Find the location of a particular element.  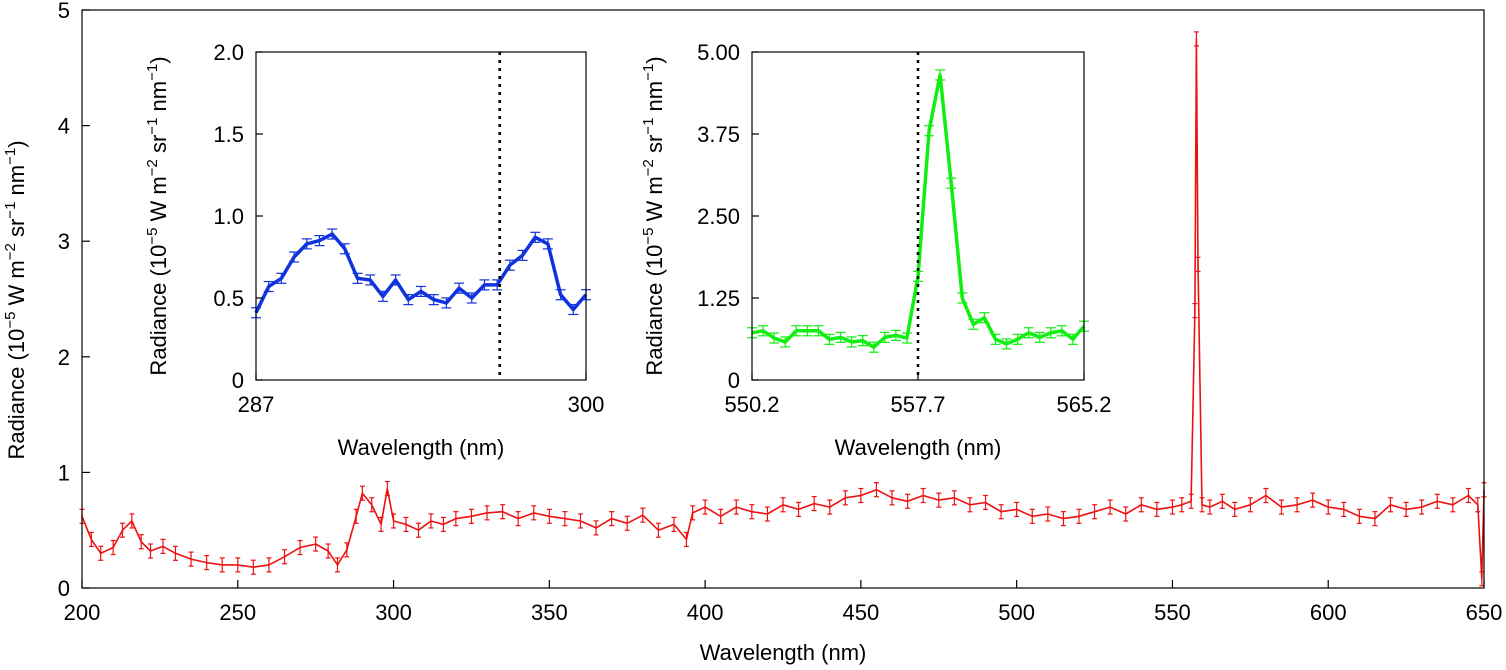

y-tick-label: 1.25 is located at coordinates (718, 298).